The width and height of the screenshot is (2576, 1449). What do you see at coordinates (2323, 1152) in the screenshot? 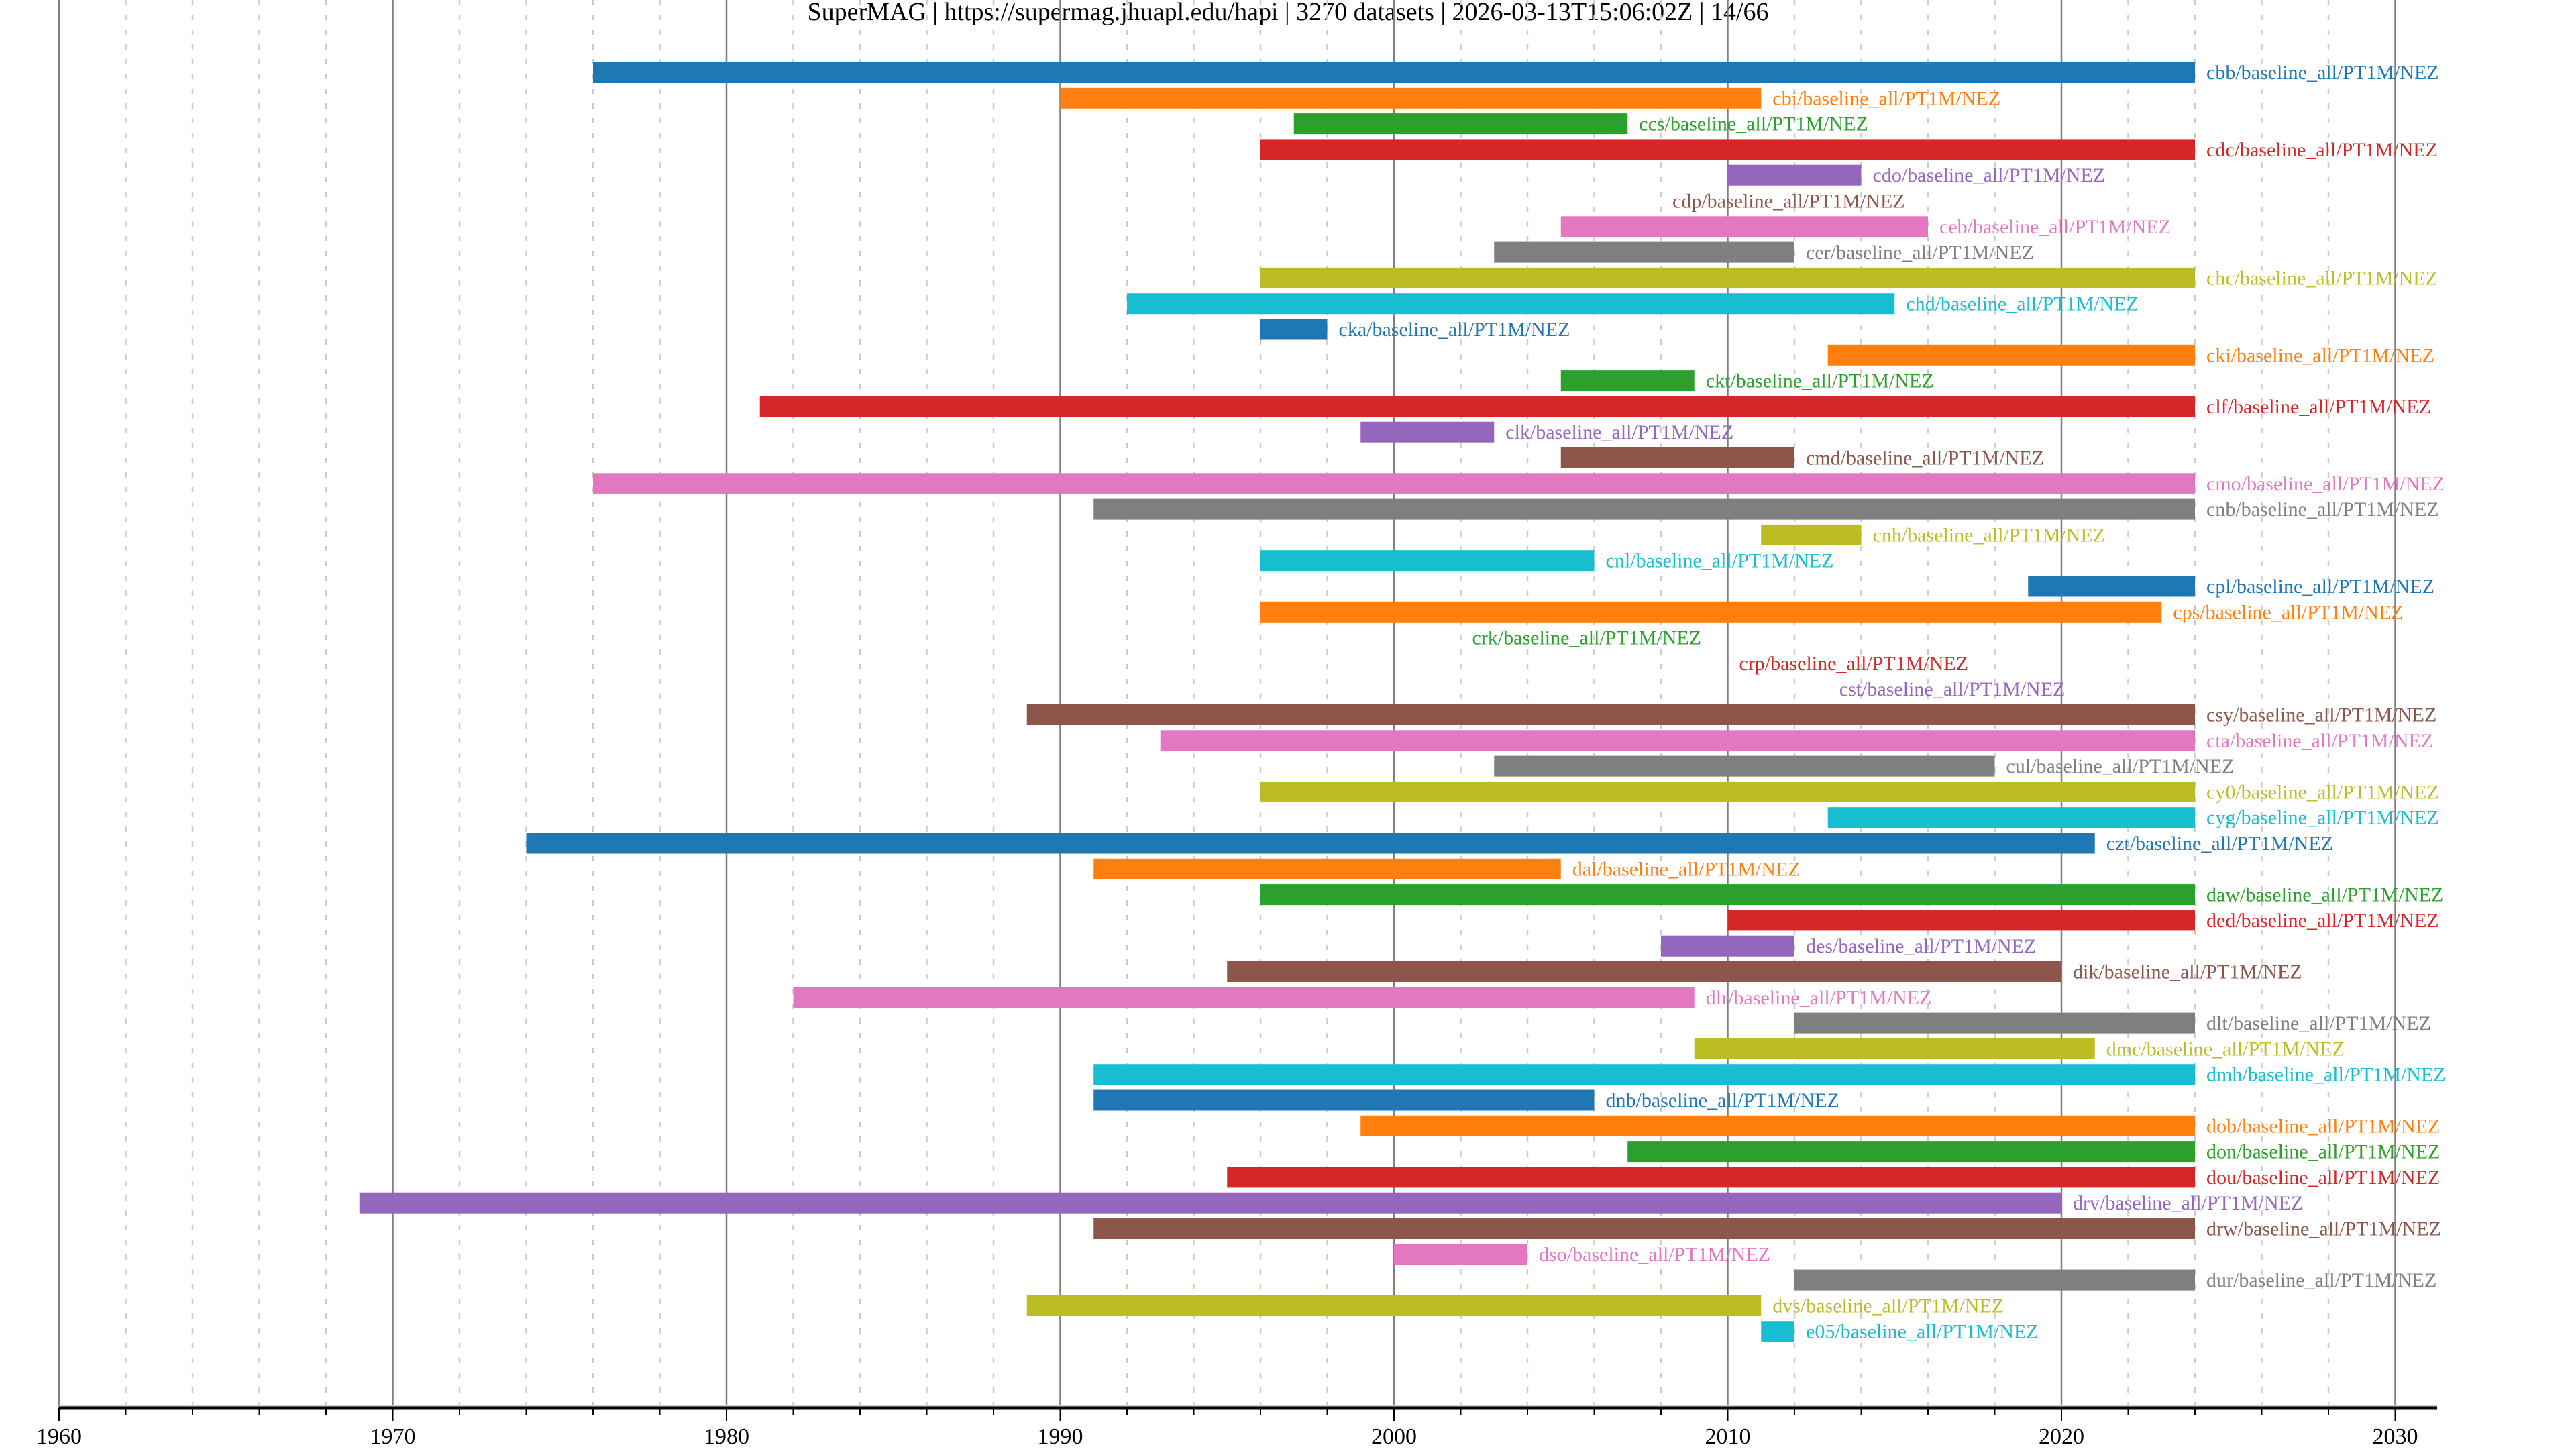
I see `bar-label: don/baseline_all/PT1M/NEZ` at bounding box center [2323, 1152].